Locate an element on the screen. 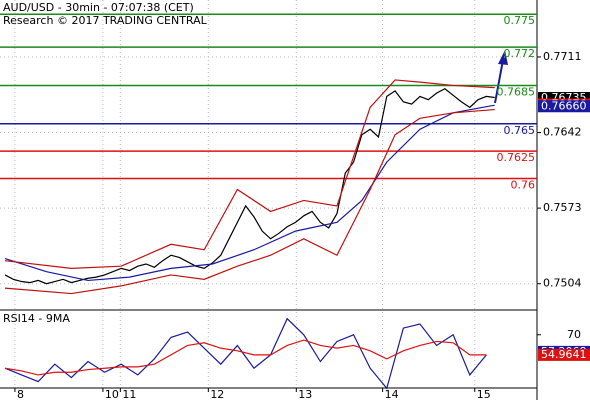 This screenshot has height=400, width=590. chart-subtitle: Research © 2017 TRADING CENTRAL is located at coordinates (105, 20).